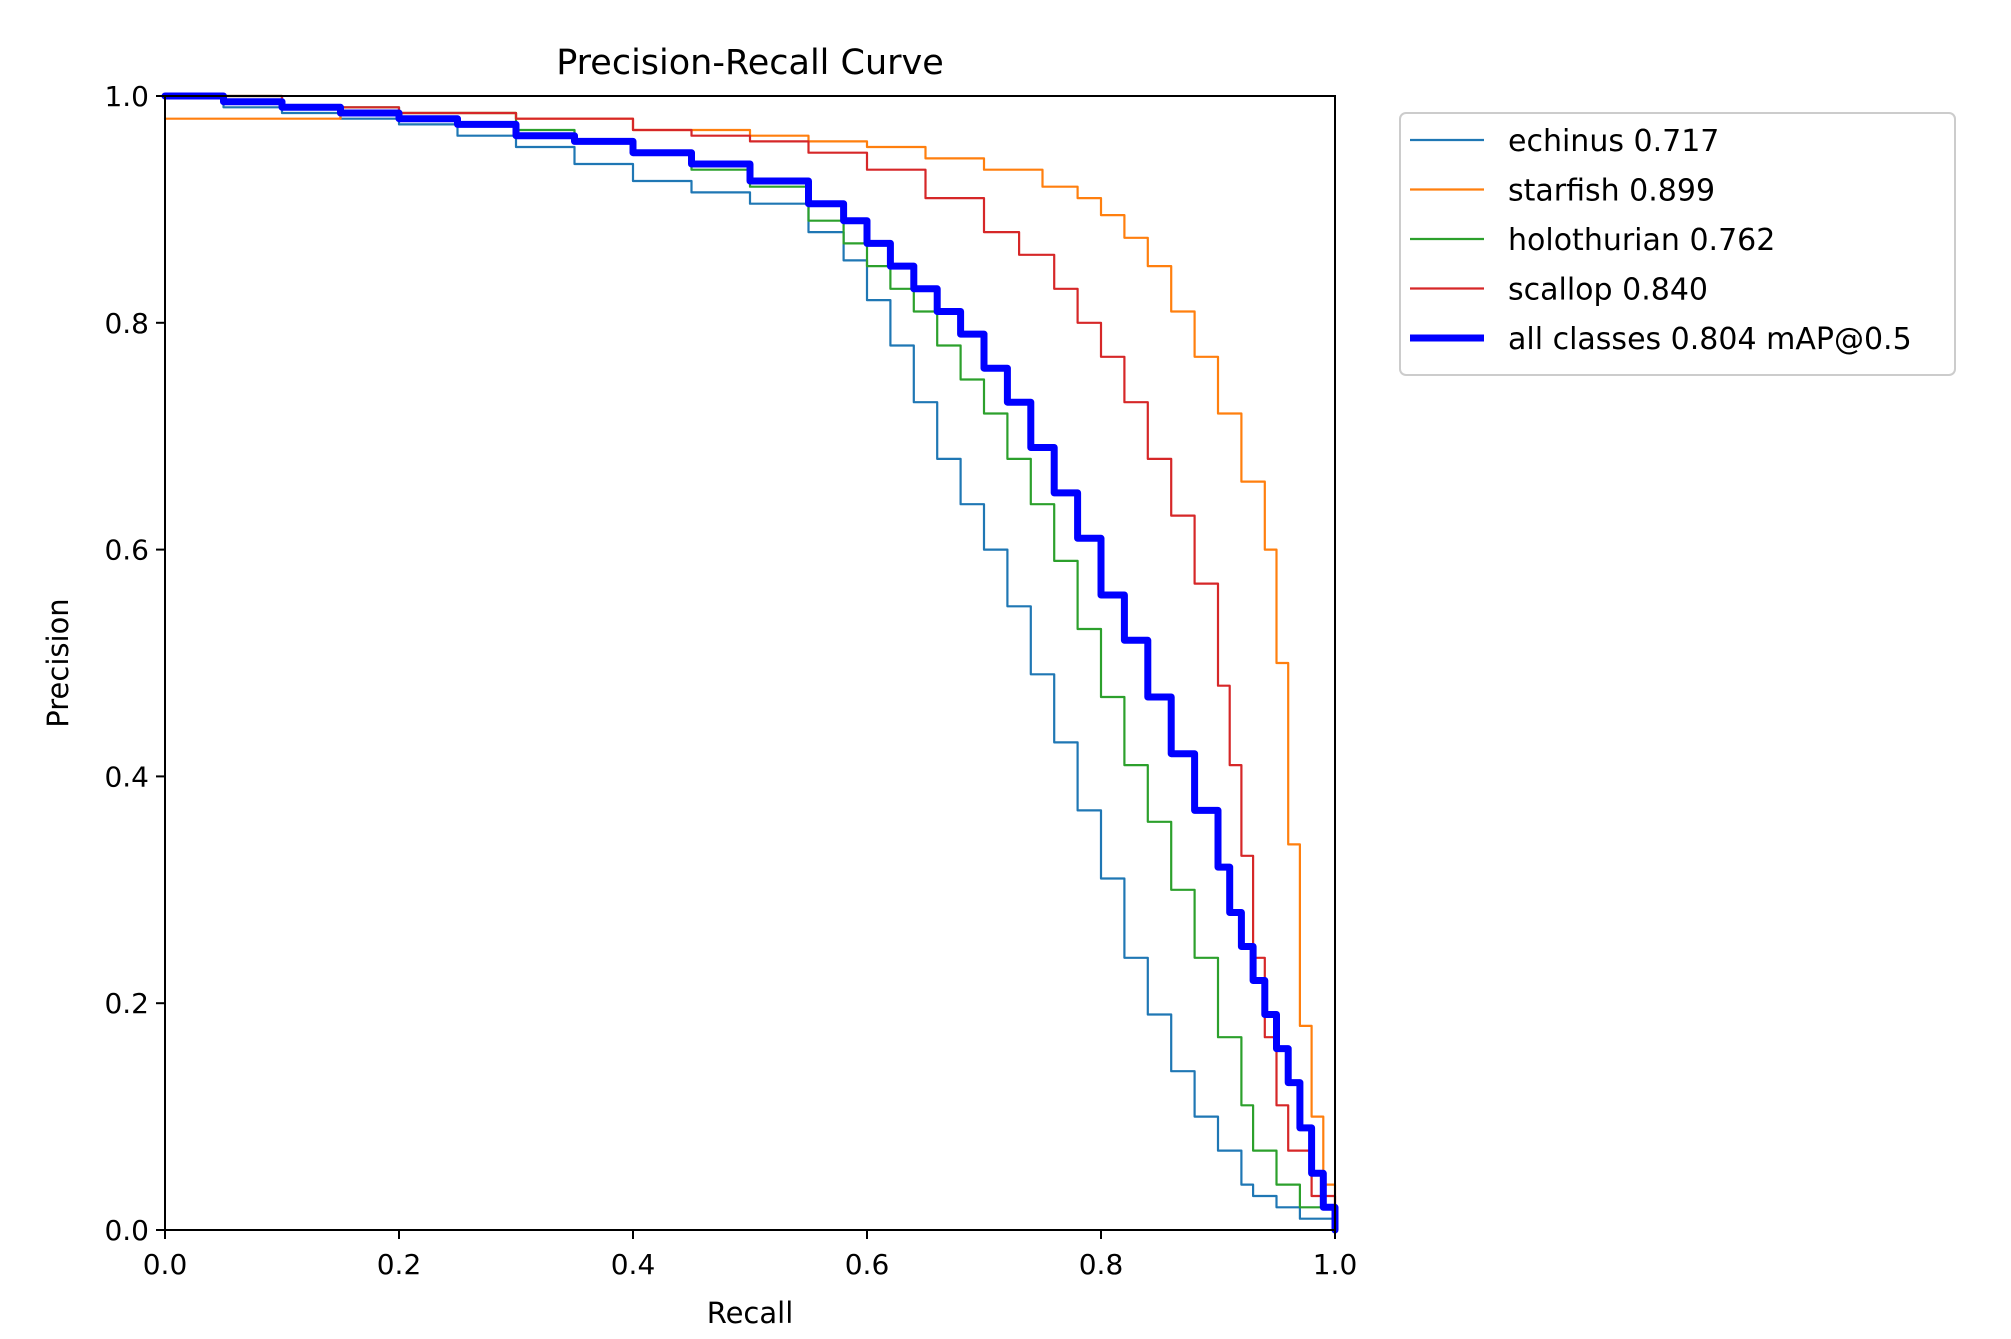  Describe the element at coordinates (399, 1264) in the screenshot. I see `x-tick-label: 0.2` at that location.